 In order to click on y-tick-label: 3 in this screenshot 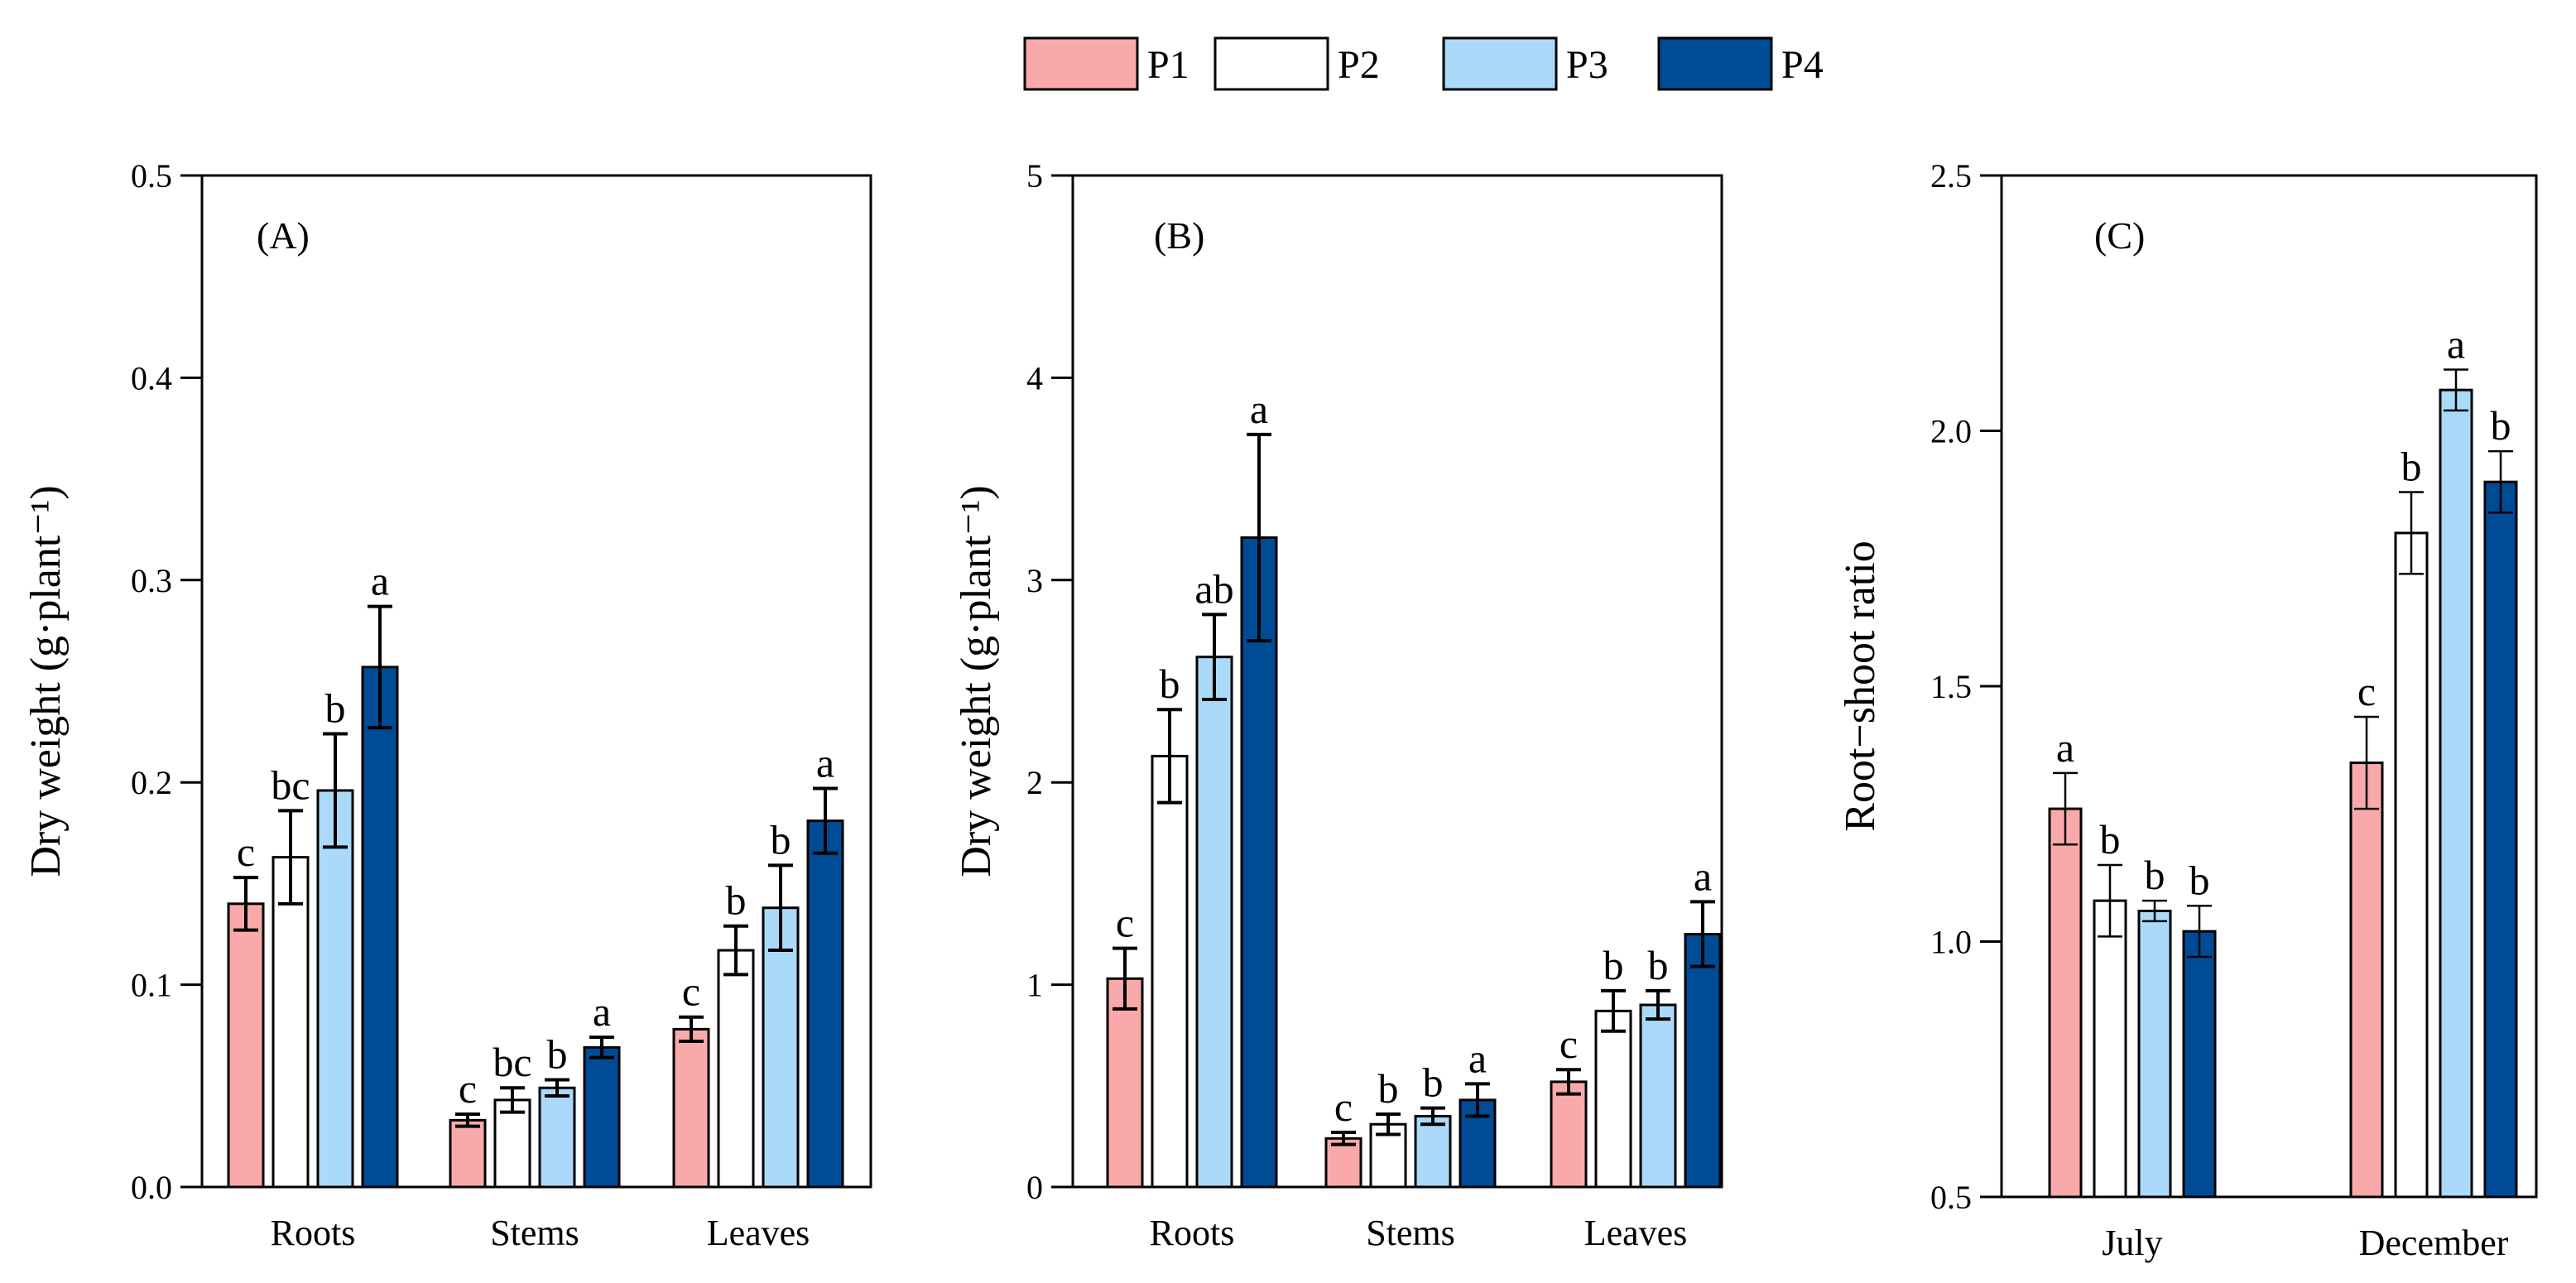, I will do `click(1034, 580)`.